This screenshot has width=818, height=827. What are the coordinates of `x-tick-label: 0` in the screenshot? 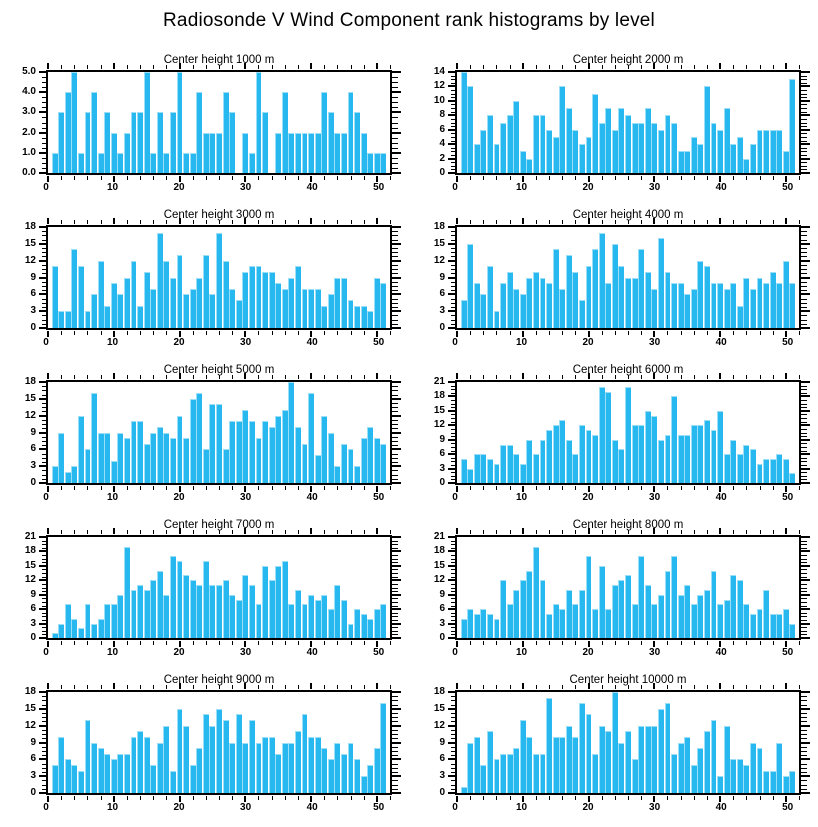 It's located at (46, 497).